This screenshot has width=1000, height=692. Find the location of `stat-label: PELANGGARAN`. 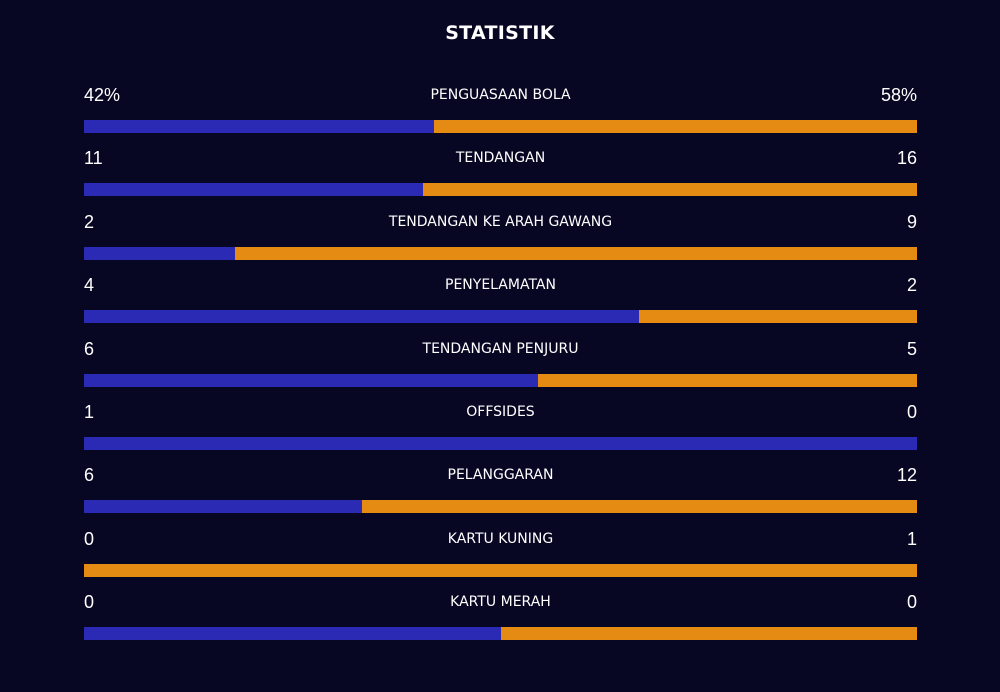

stat-label: PELANGGARAN is located at coordinates (500, 475).